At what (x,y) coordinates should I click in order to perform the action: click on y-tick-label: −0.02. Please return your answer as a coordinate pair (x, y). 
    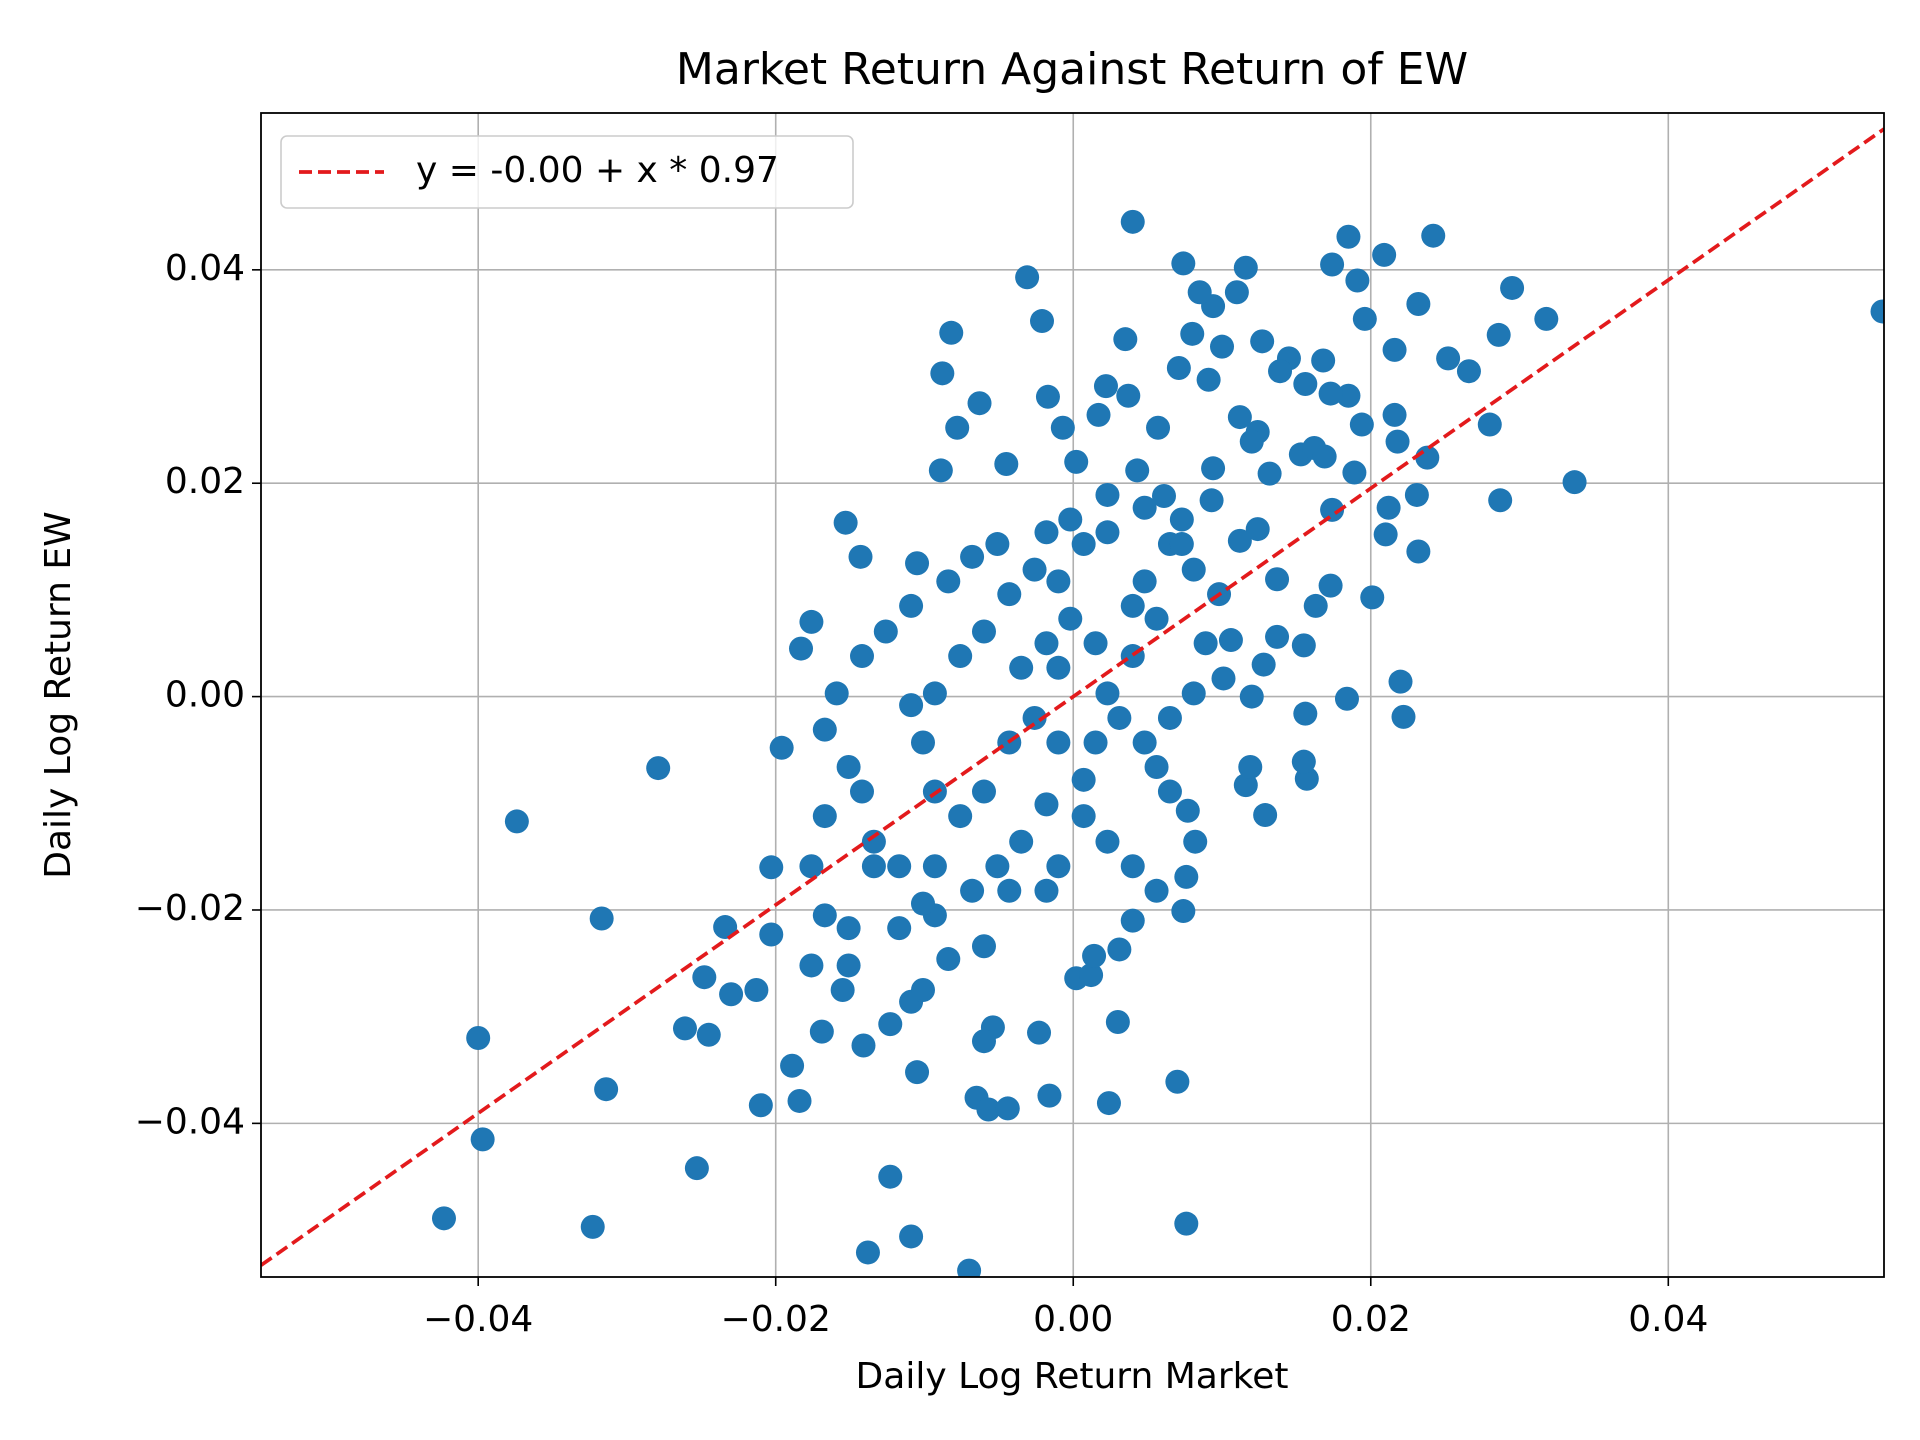
    Looking at the image, I should click on (190, 908).